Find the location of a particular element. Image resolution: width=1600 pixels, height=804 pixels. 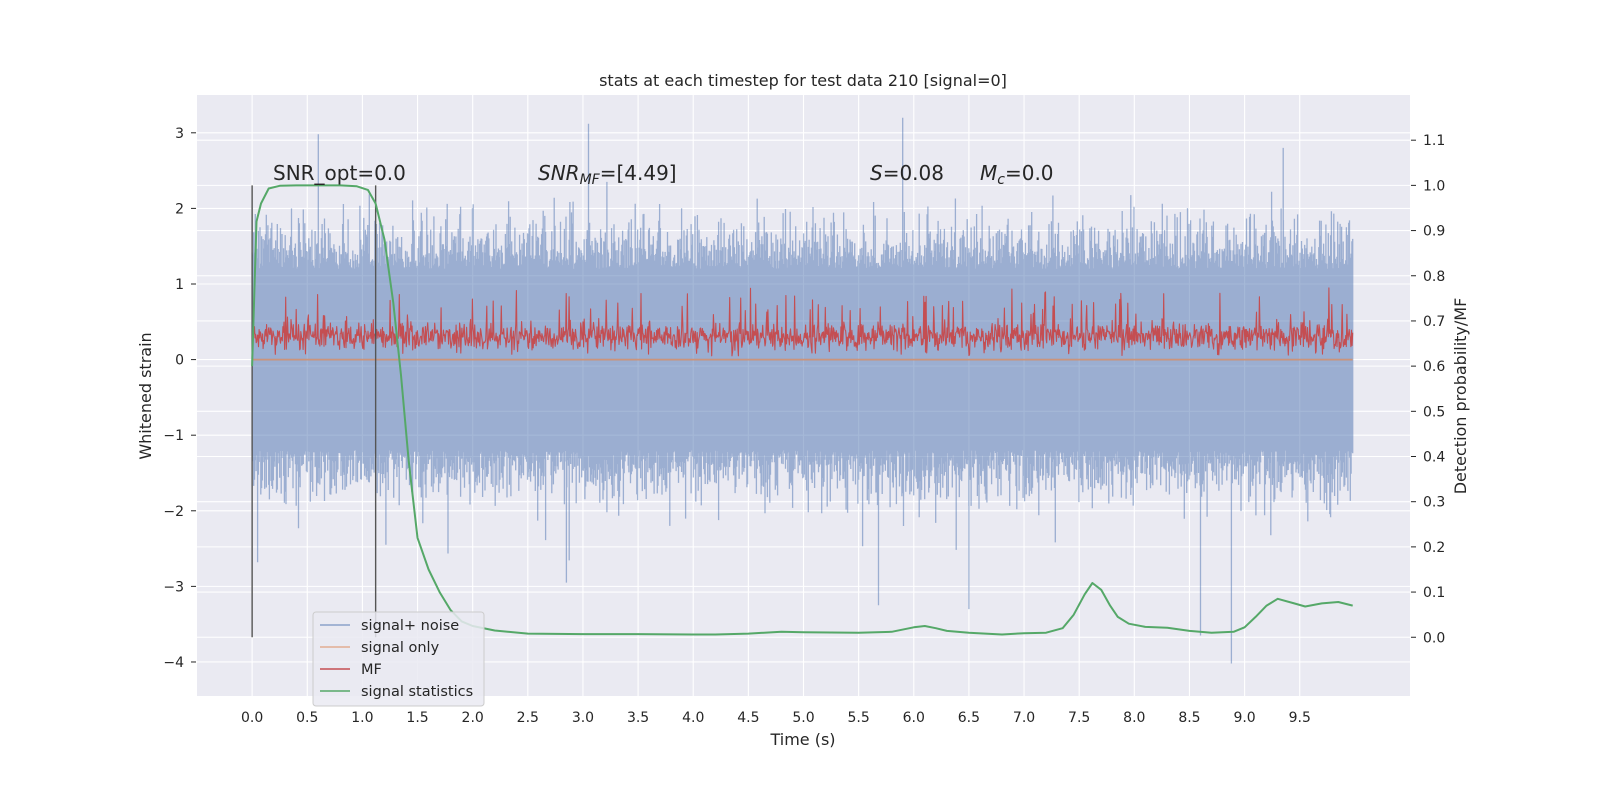

legend-label-noise: signal+ noise is located at coordinates (410, 626).